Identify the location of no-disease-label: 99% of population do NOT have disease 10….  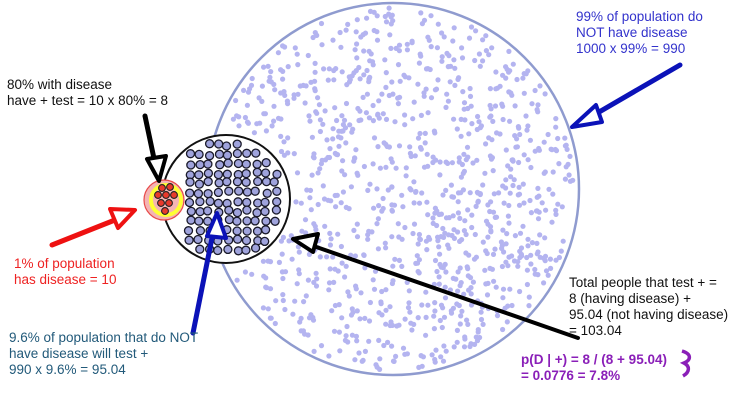
(639, 32).